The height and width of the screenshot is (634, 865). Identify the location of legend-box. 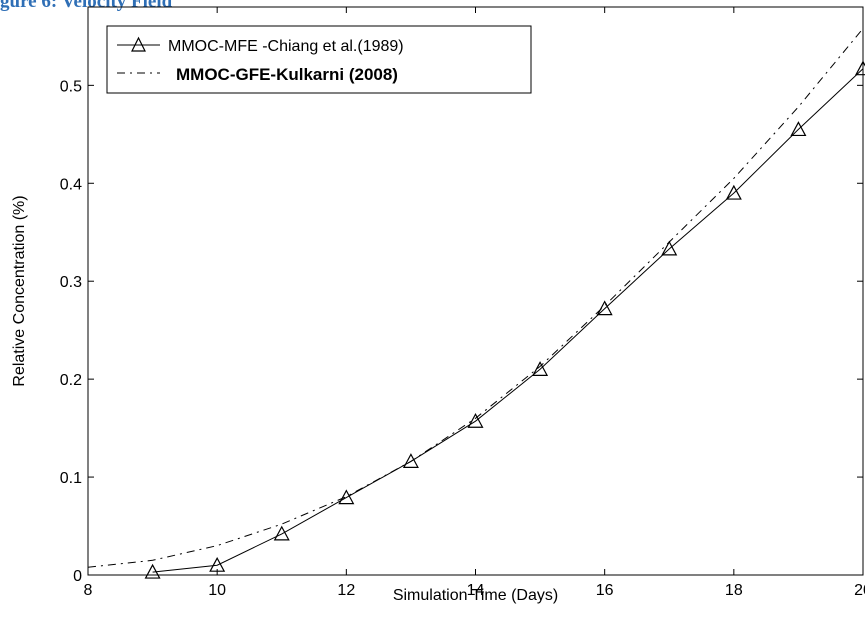
(319, 59).